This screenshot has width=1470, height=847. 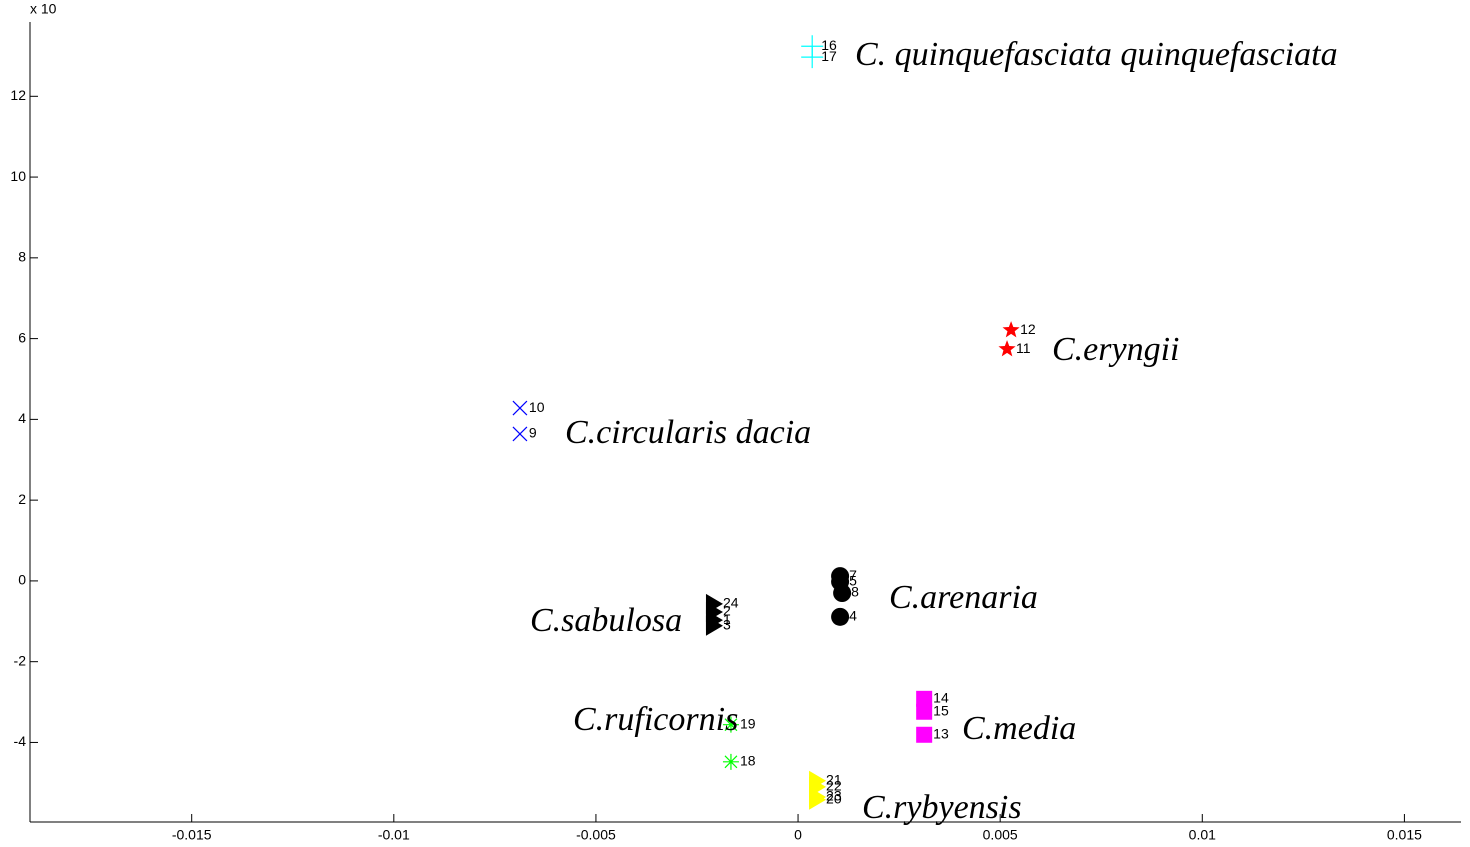 I want to click on point-label: 4, so click(x=853, y=616).